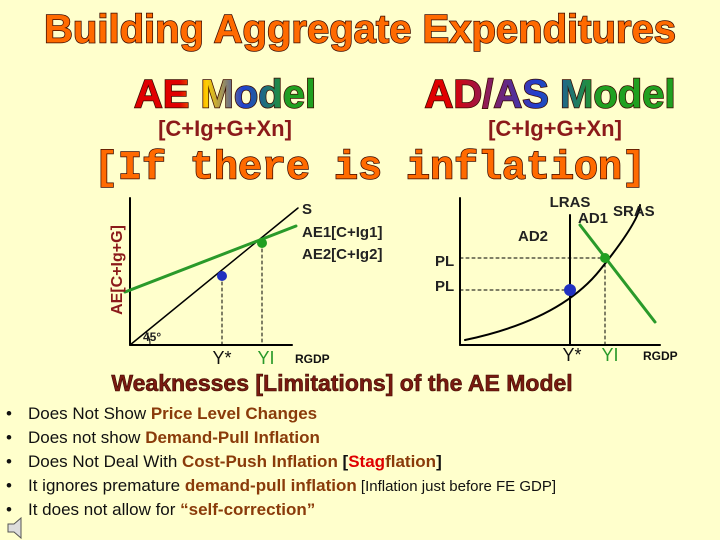 The width and height of the screenshot is (720, 540). I want to click on speaker-icon, so click(14, 528).